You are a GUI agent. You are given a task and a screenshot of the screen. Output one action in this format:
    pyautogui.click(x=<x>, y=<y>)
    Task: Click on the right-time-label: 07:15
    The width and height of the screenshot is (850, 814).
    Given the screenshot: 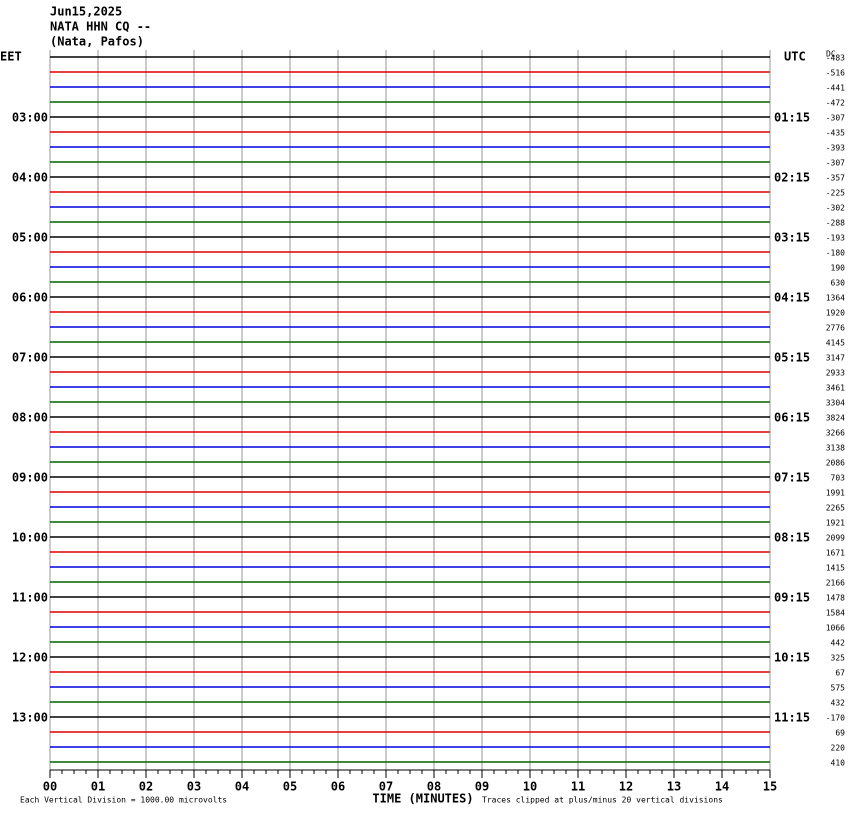 What is the action you would take?
    pyautogui.click(x=792, y=478)
    